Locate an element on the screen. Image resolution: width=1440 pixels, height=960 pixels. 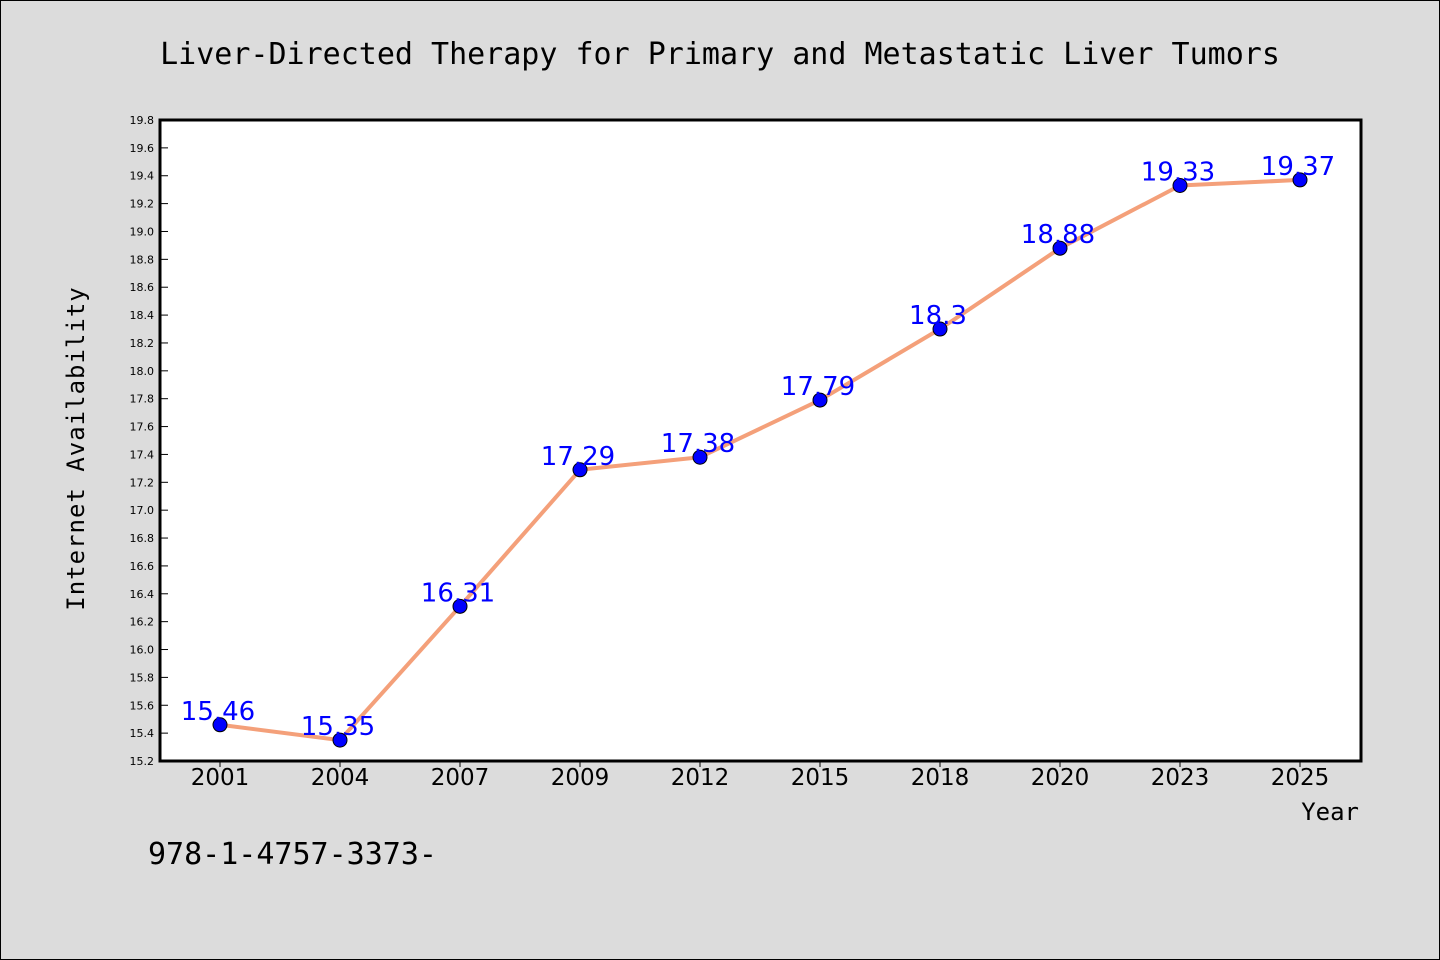
y-tick-label: 17.4 is located at coordinates (142, 454).